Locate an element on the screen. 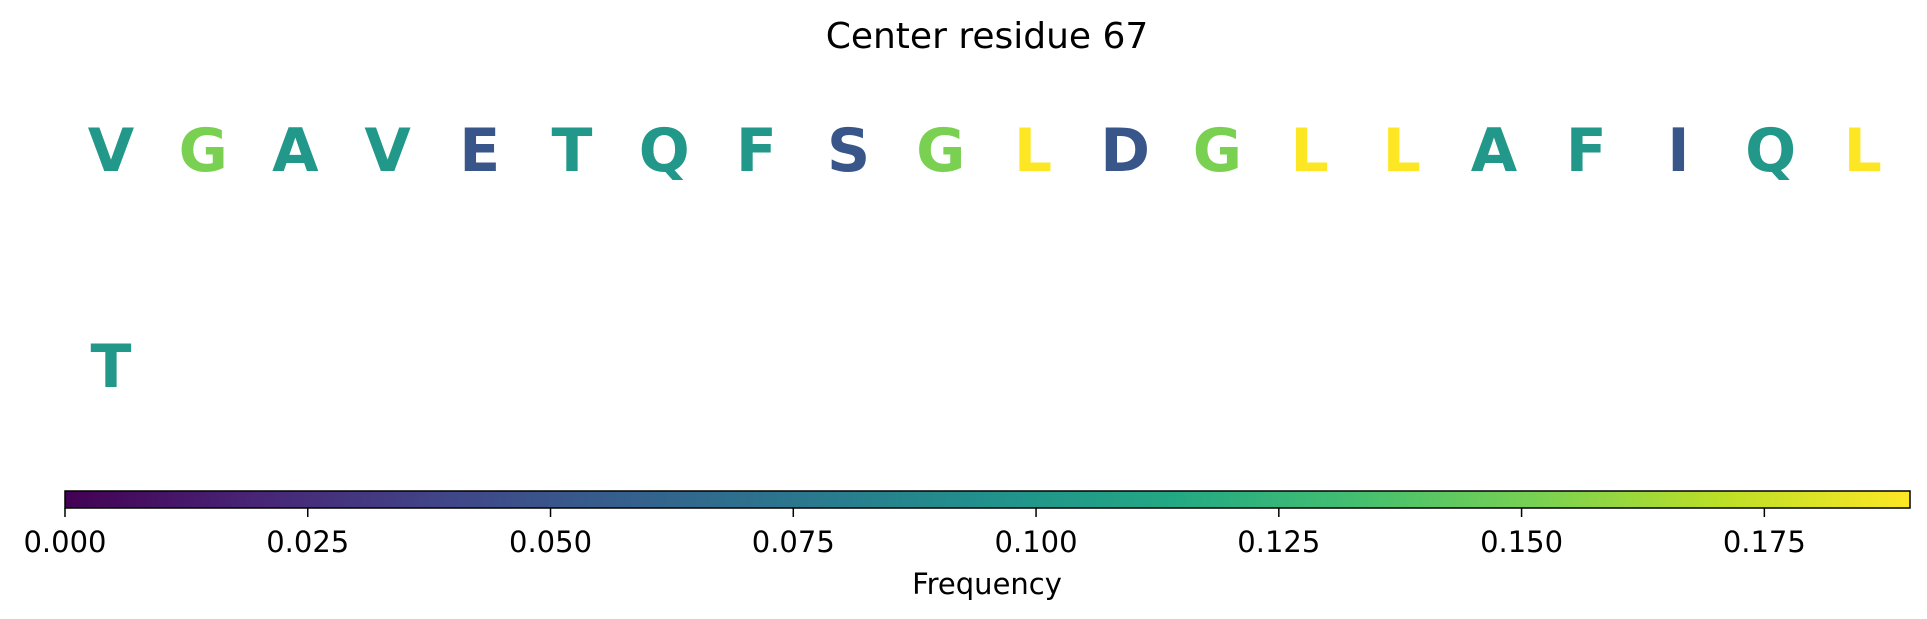  residue-letter: I is located at coordinates (1678, 151).